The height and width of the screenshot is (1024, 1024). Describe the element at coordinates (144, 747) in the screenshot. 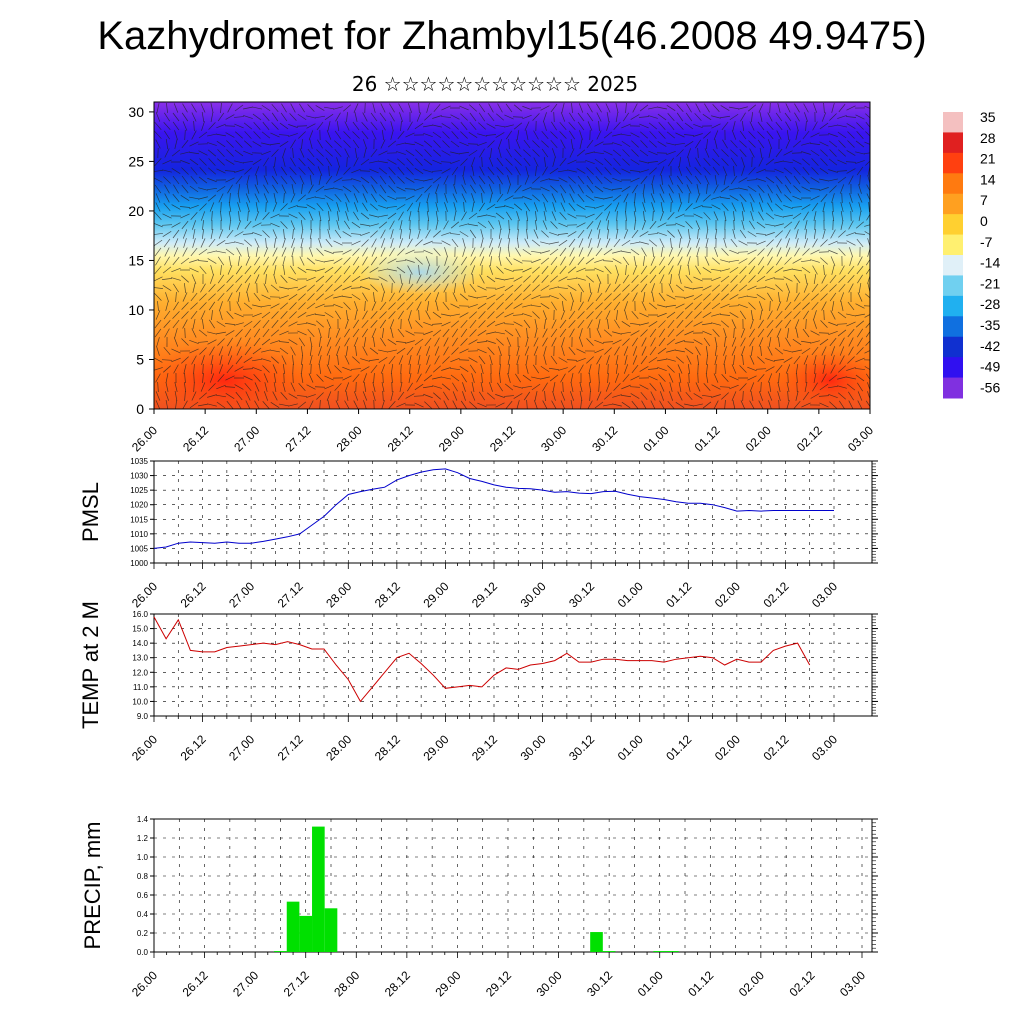

I see `temp-x-tick-label: 26.00` at that location.